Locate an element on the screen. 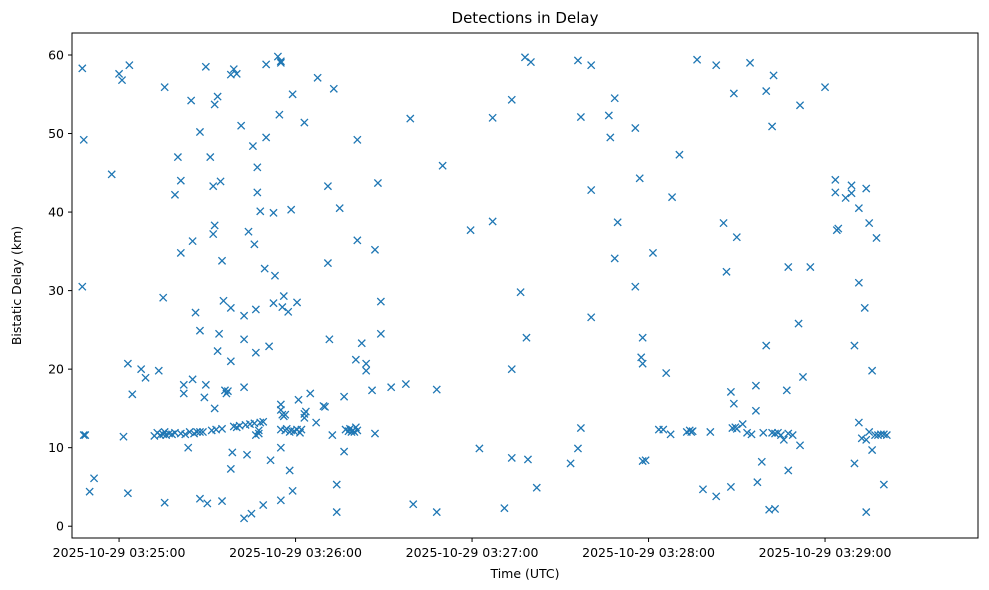  y-tick-label: 20 is located at coordinates (56, 369).